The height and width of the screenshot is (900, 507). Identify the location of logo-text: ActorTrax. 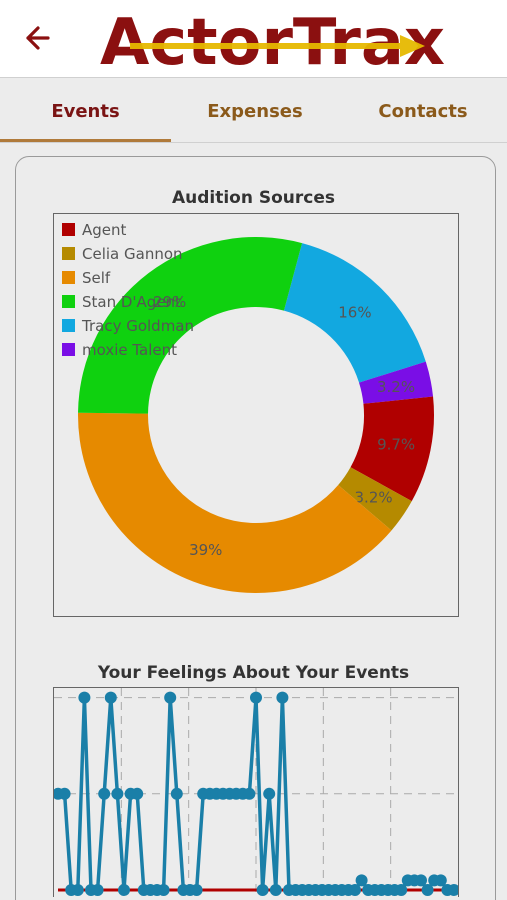
(272, 41).